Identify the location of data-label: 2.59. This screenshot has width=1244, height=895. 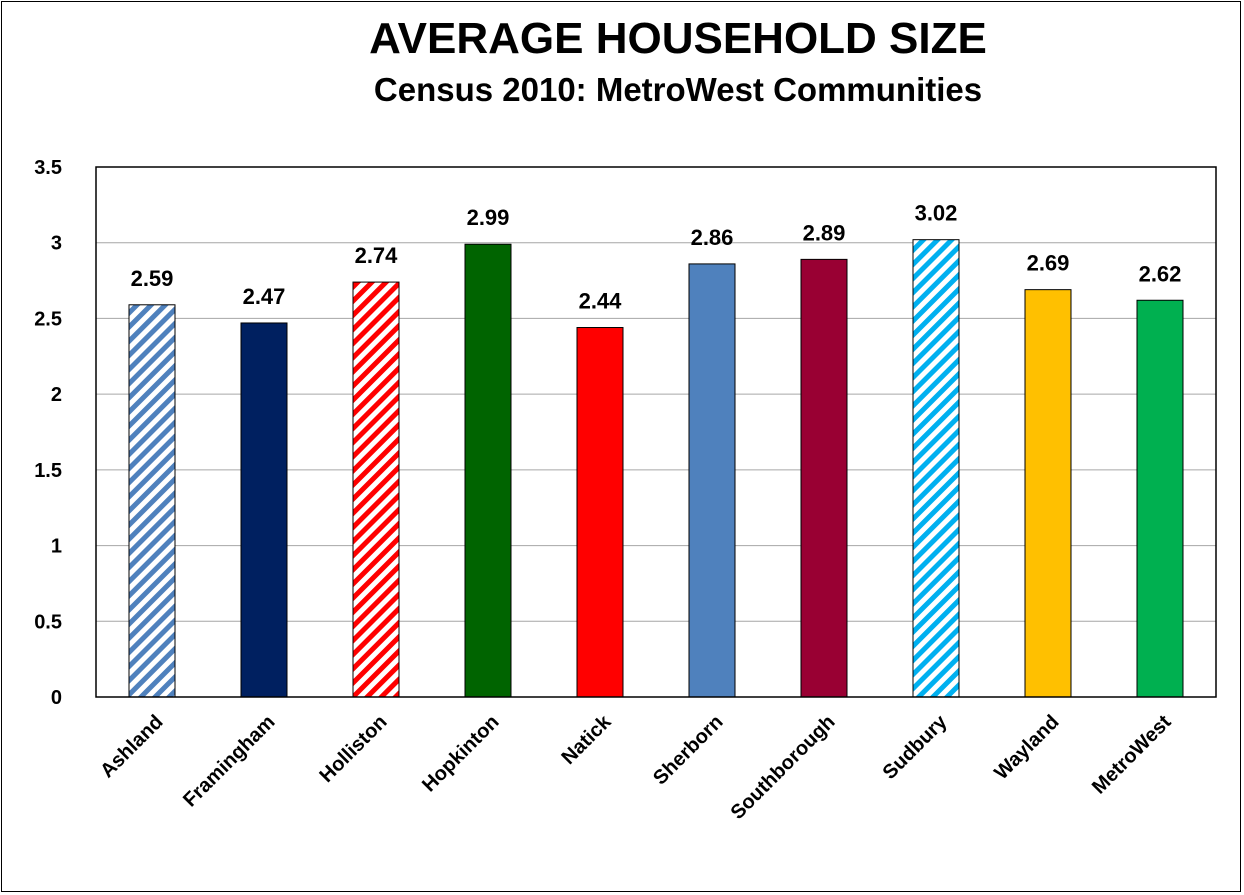
(152, 278).